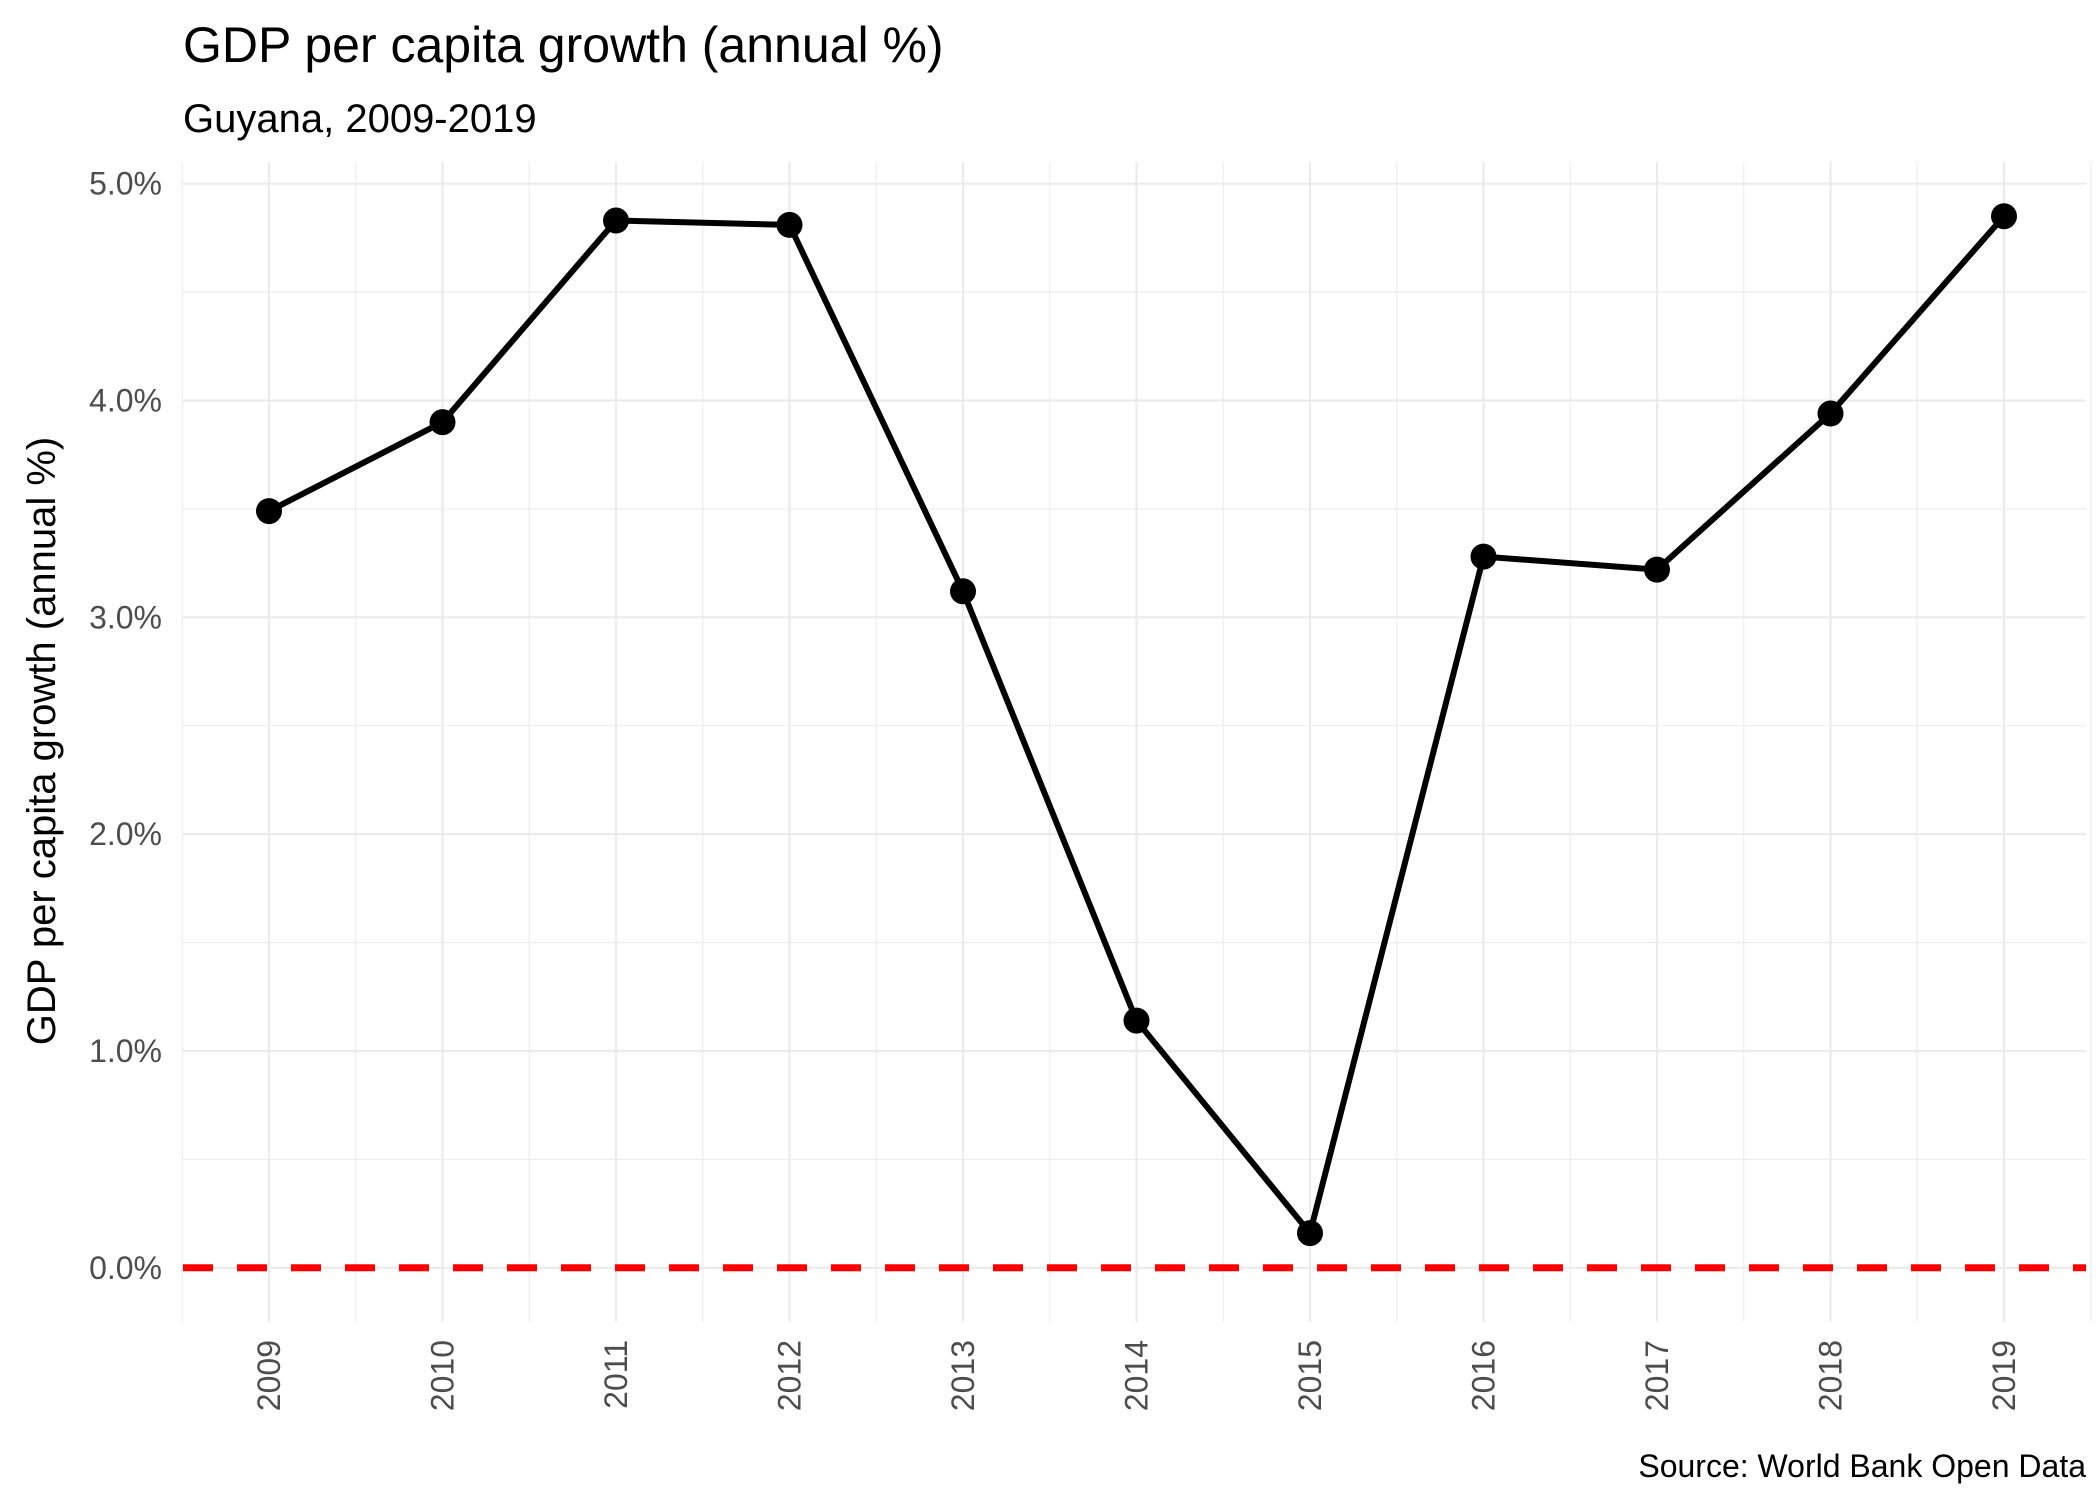 Image resolution: width=2100 pixels, height=1505 pixels. Describe the element at coordinates (563, 45) in the screenshot. I see `chart-title: GDP per capita growth (annual %)` at that location.